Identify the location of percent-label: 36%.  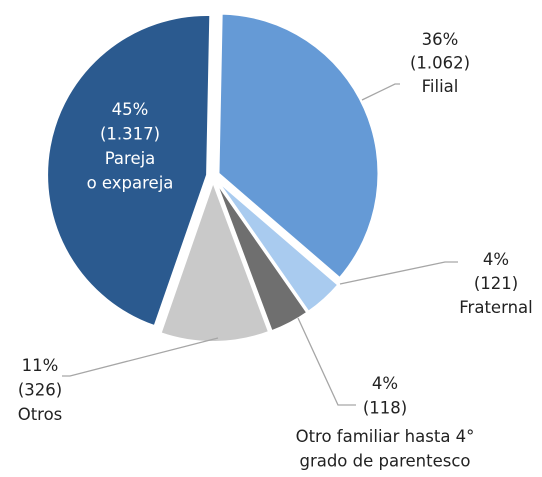
(440, 39).